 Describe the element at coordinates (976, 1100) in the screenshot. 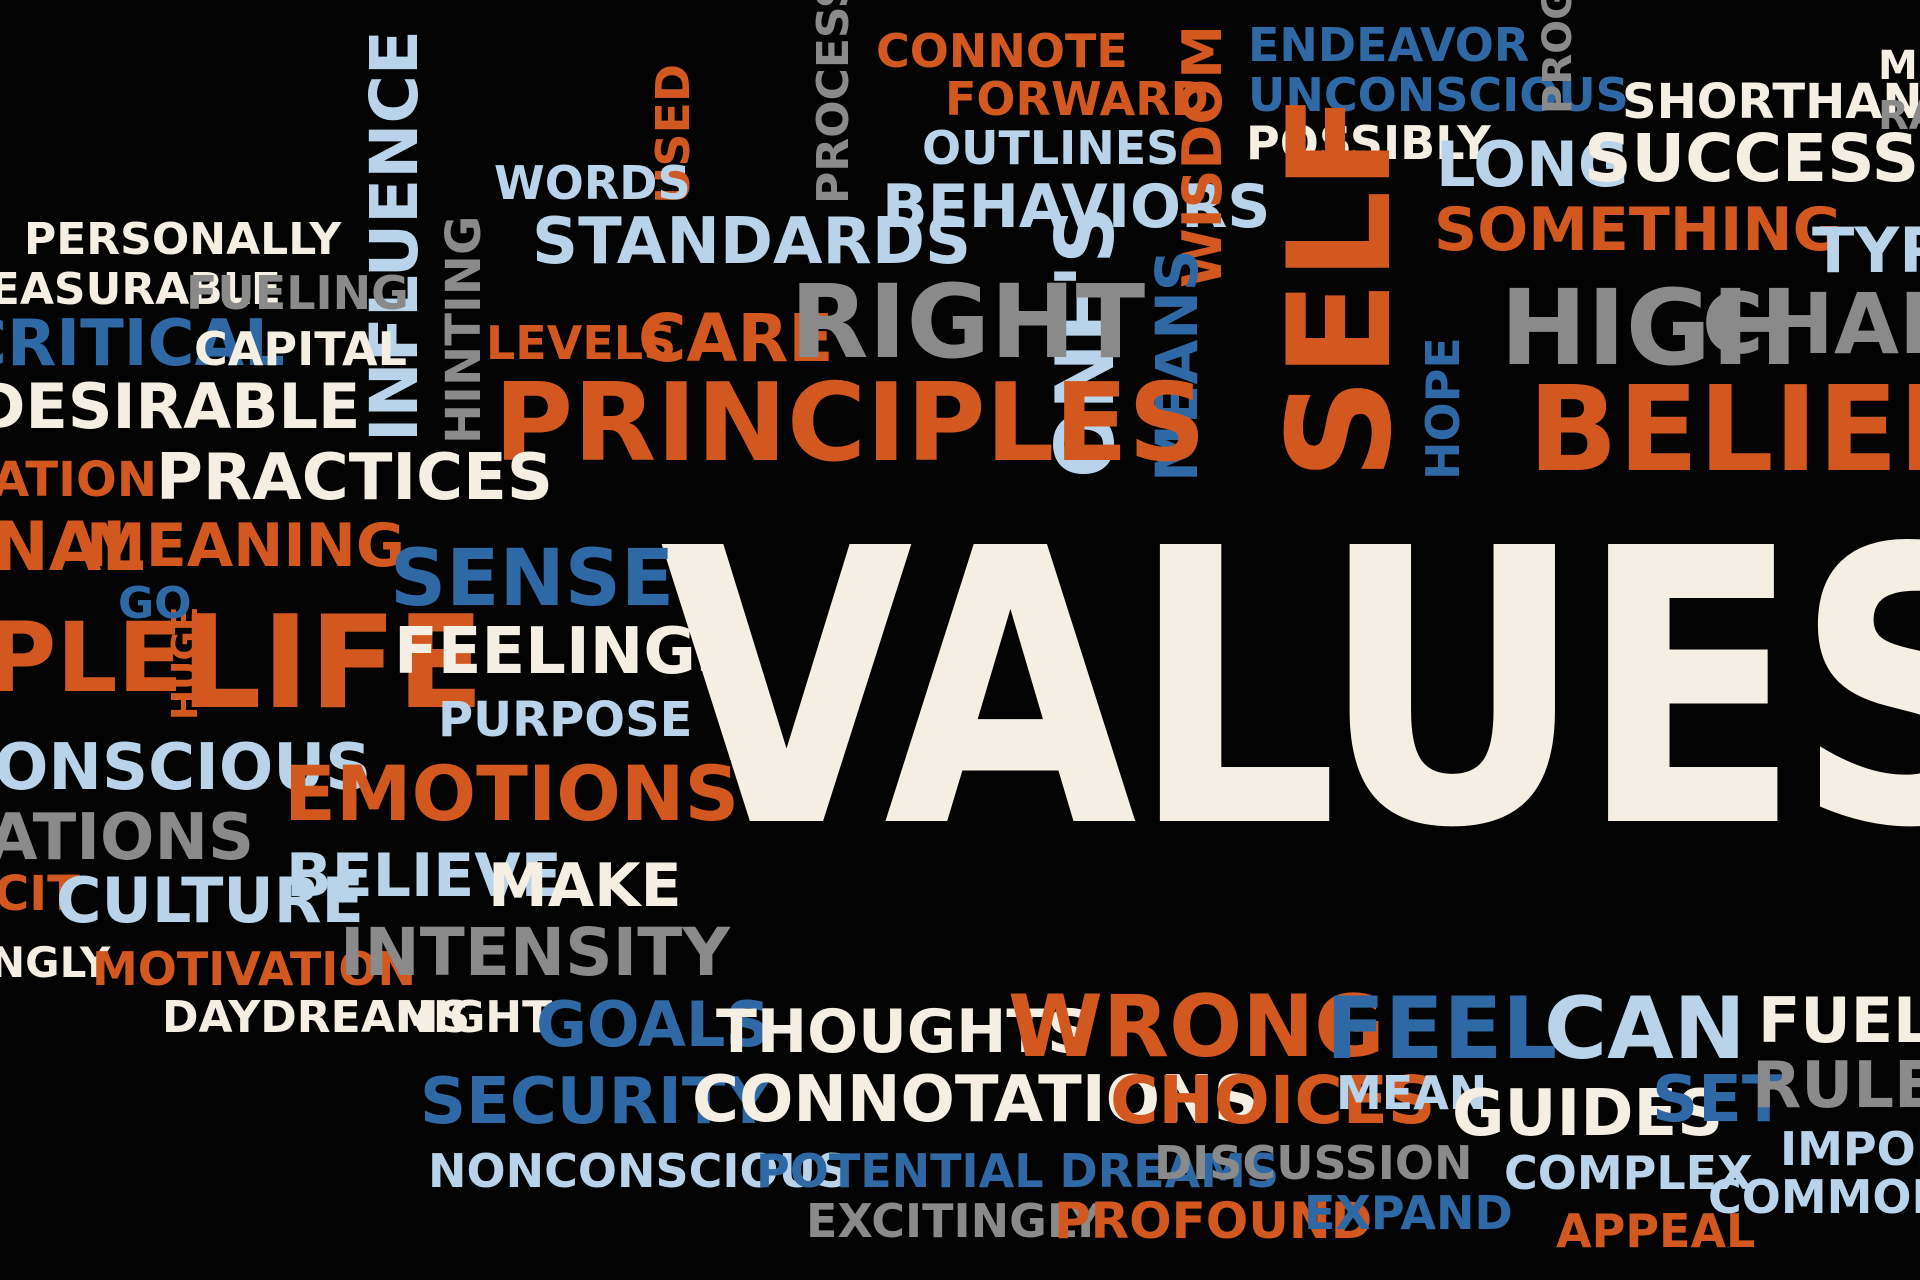

I see `word-connotations: CONNOTATIONS` at that location.